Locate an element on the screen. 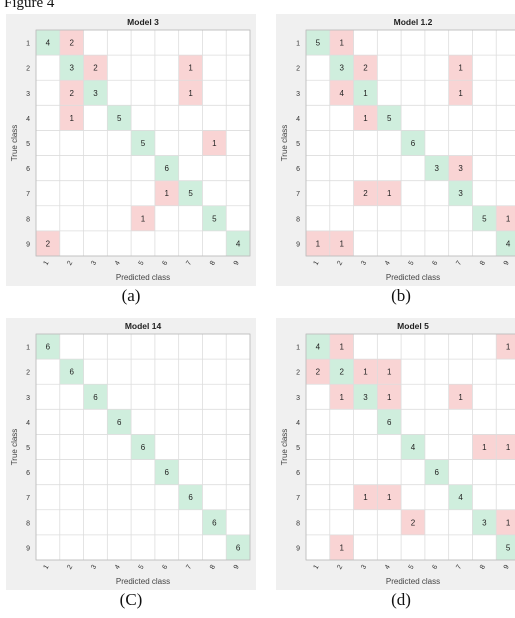 This screenshot has height=618, width=515. chart-title: Model 1.2 is located at coordinates (413, 22).